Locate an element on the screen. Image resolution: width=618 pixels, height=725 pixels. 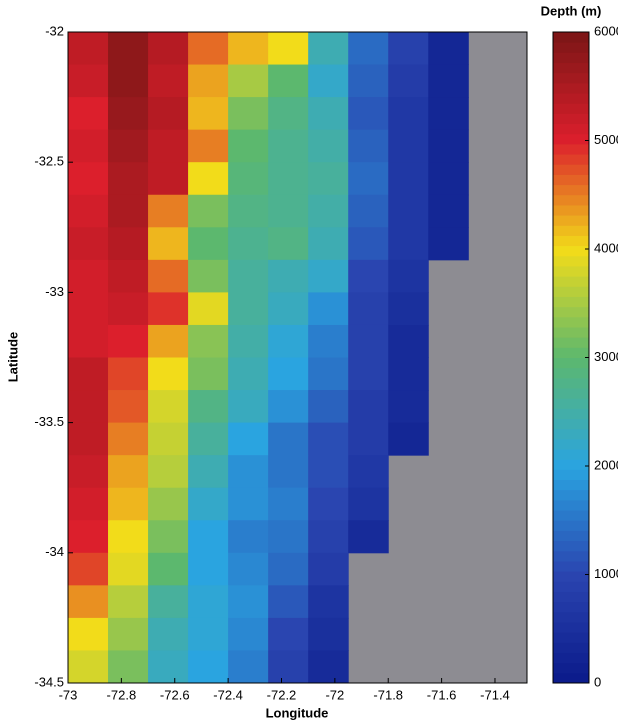
x-tick-label: -73 is located at coordinates (68, 694).